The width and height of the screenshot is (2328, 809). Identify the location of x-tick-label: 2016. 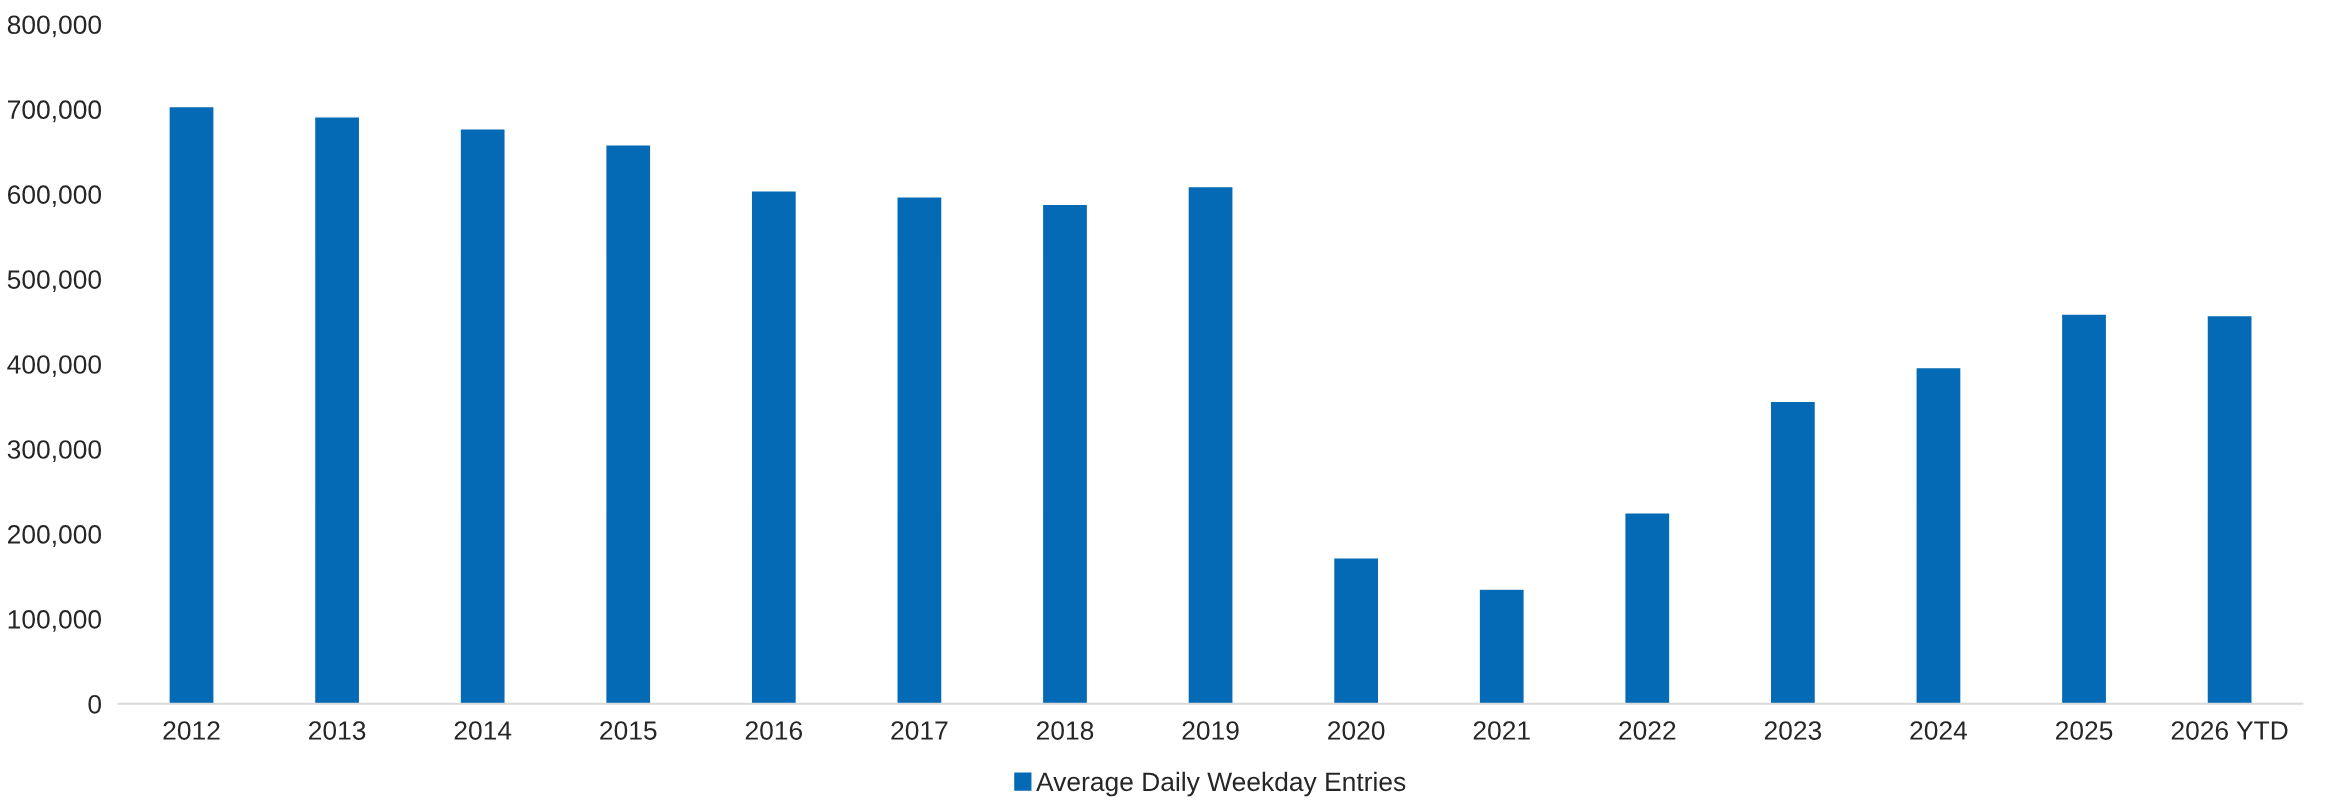
(774, 730).